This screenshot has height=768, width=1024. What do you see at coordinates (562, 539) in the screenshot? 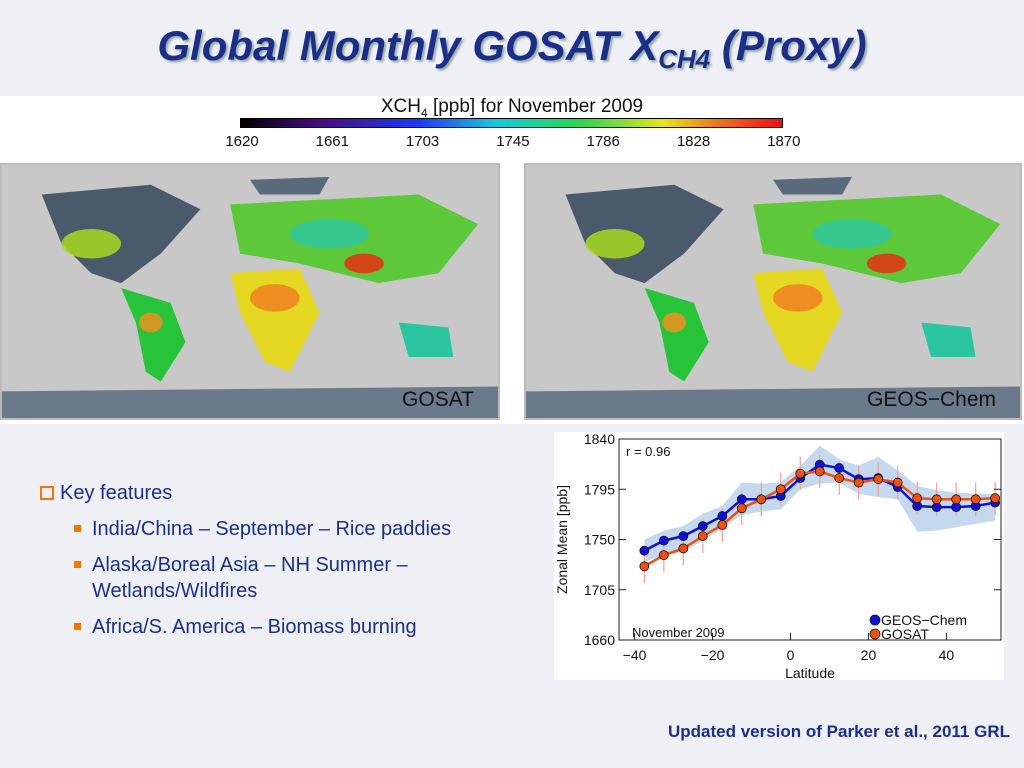
I see `y-axis-label: Zonal Mean [ppb]` at bounding box center [562, 539].